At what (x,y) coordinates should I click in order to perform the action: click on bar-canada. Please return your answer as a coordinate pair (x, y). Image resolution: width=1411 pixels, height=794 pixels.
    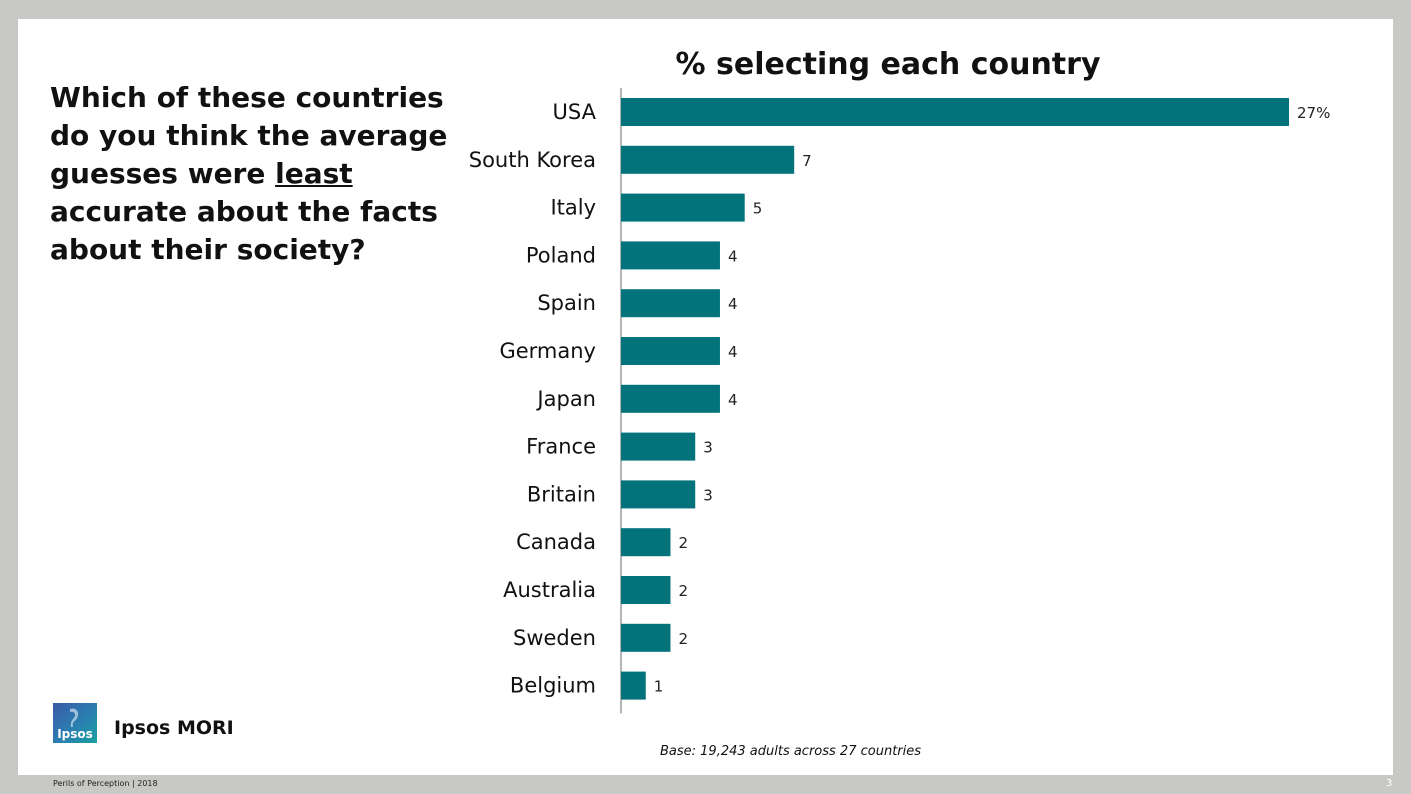
    Looking at the image, I should click on (646, 542).